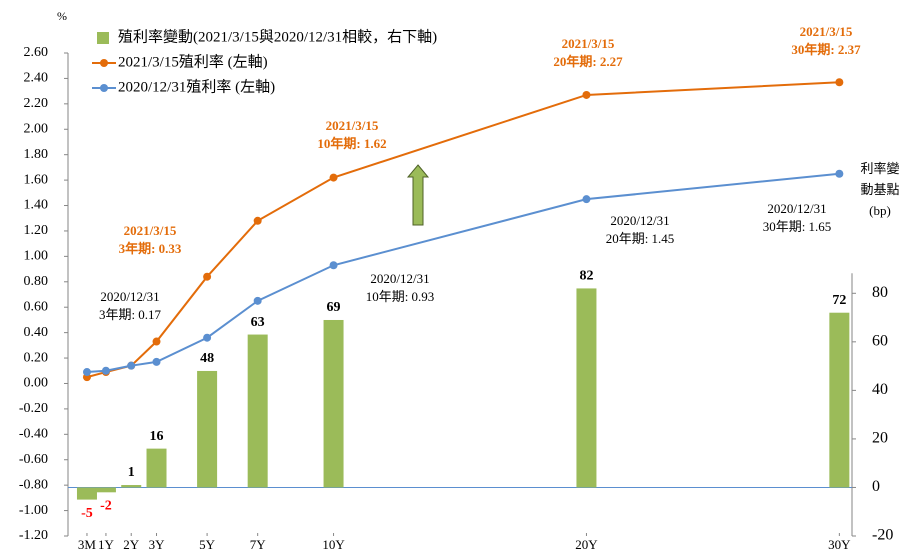 The width and height of the screenshot is (904, 554). What do you see at coordinates (36, 357) in the screenshot?
I see `y-tick-label: 0.20` at bounding box center [36, 357].